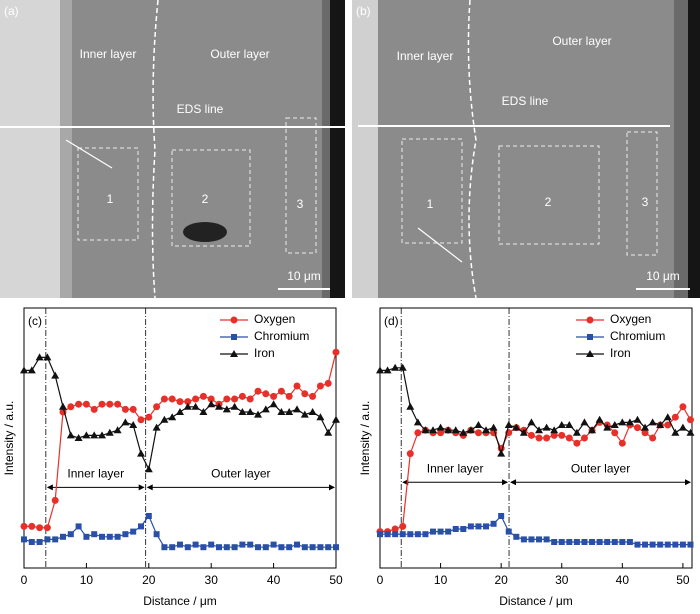  Describe the element at coordinates (304, 276) in the screenshot. I see `image-label: 10 μm` at that location.